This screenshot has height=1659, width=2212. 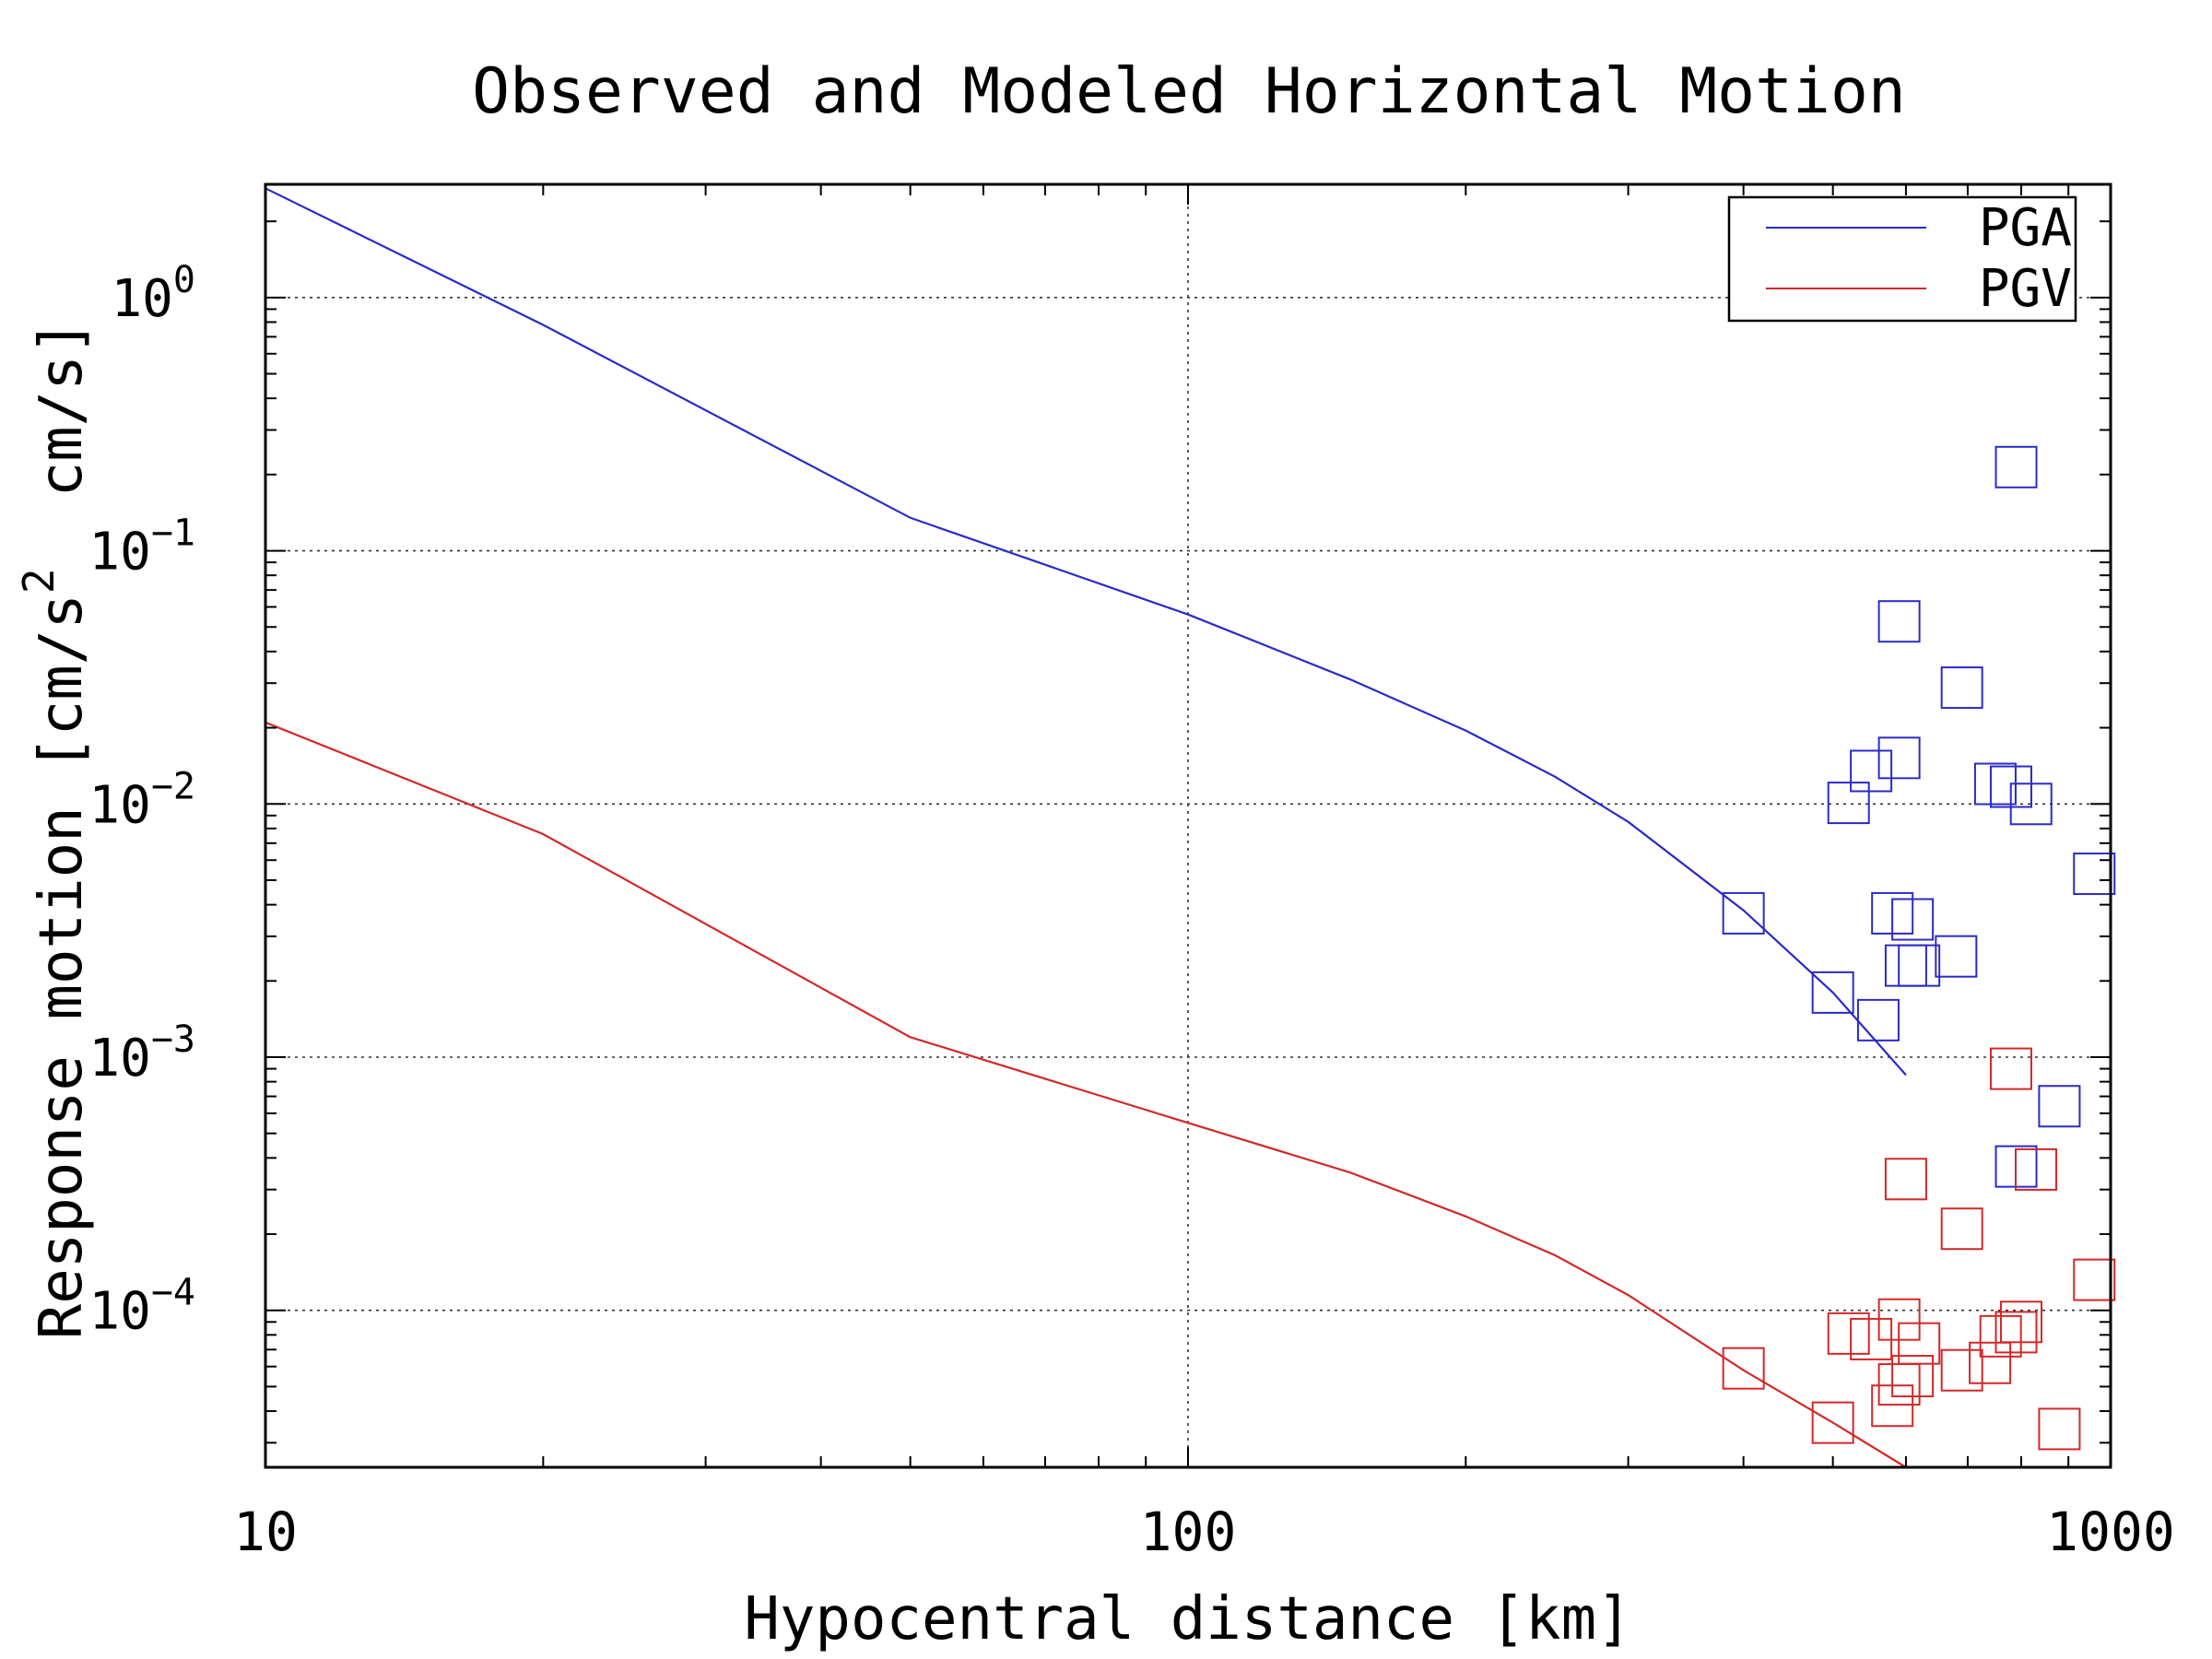 What do you see at coordinates (1189, 91) in the screenshot?
I see `chart-title: Observed and Modeled Horizontal Motion` at bounding box center [1189, 91].